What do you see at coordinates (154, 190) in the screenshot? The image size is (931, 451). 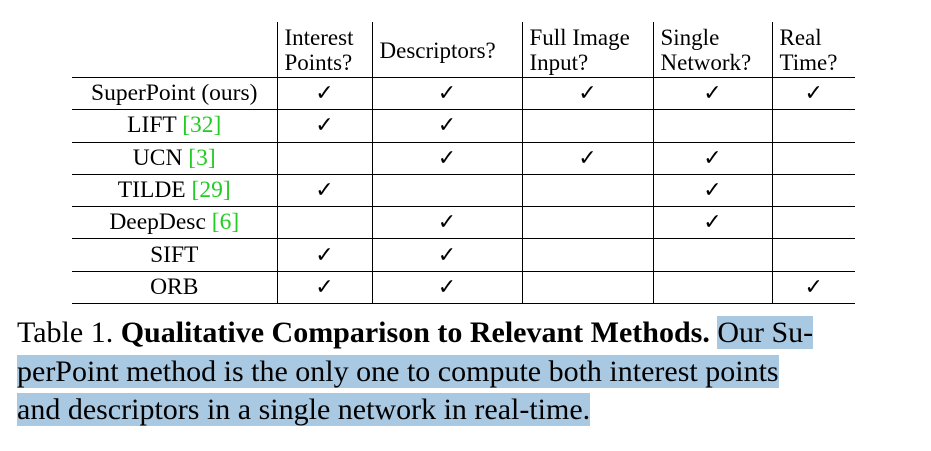 I see `method-name: TILDE` at bounding box center [154, 190].